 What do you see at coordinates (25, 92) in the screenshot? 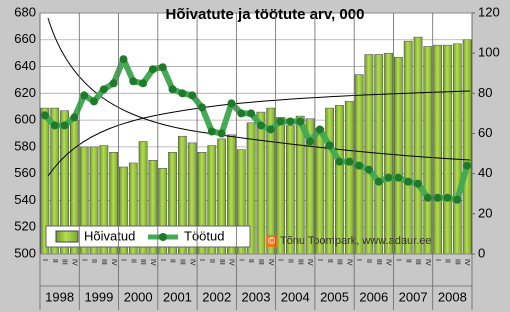
I see `y-tick-label: 620` at bounding box center [25, 92].